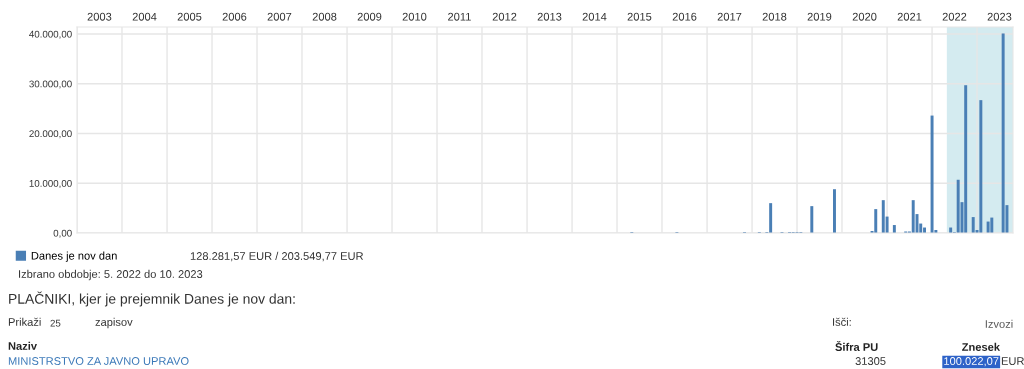  I want to click on x-tick-label: 2010, so click(414, 16).